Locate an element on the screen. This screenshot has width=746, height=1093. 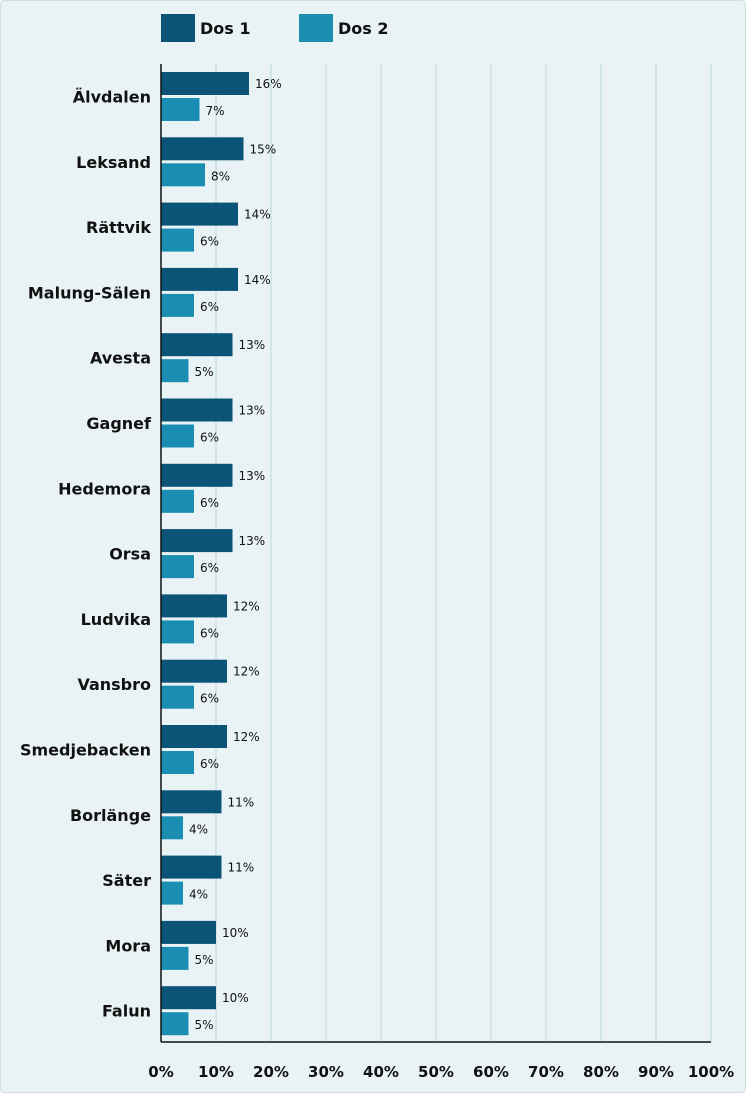
data-label-dos1-0: 16% is located at coordinates (268, 84).